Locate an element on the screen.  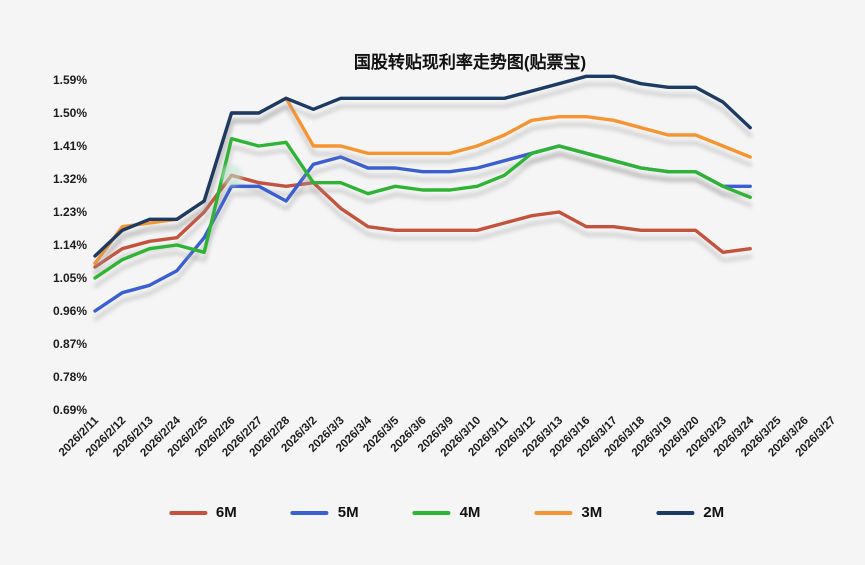
legend-item-2M: 2M is located at coordinates (690, 512).